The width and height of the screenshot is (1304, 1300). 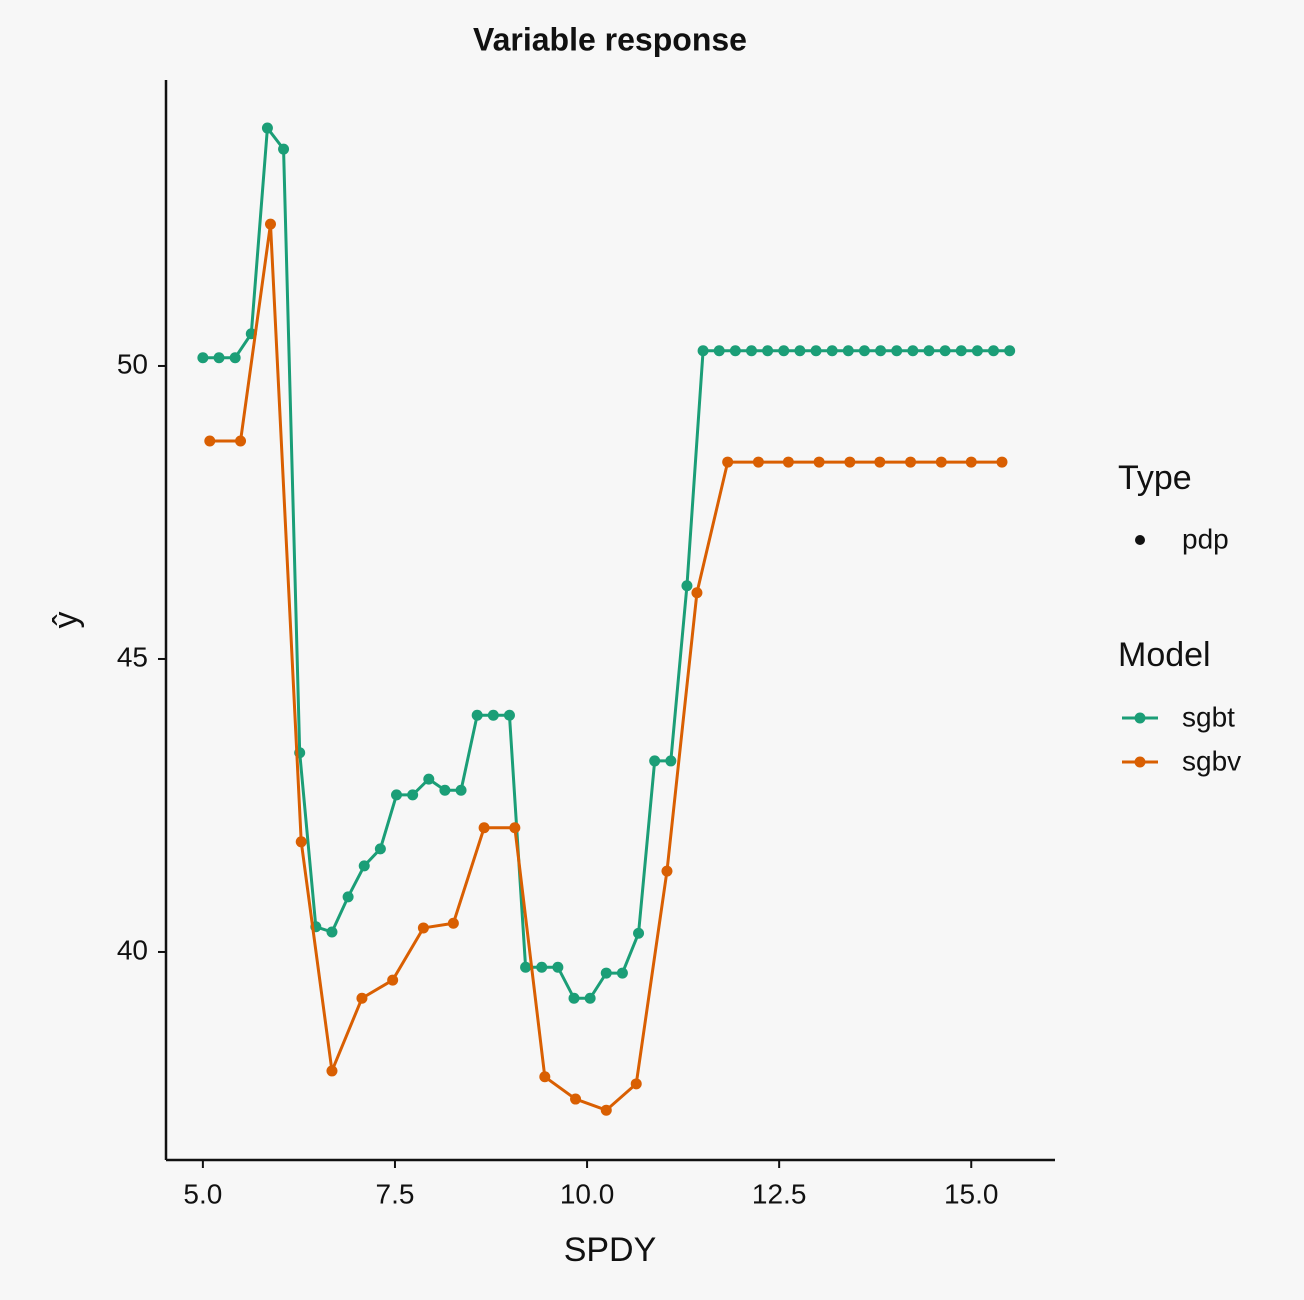 What do you see at coordinates (610, 39) in the screenshot?
I see `chart-title: Variable response` at bounding box center [610, 39].